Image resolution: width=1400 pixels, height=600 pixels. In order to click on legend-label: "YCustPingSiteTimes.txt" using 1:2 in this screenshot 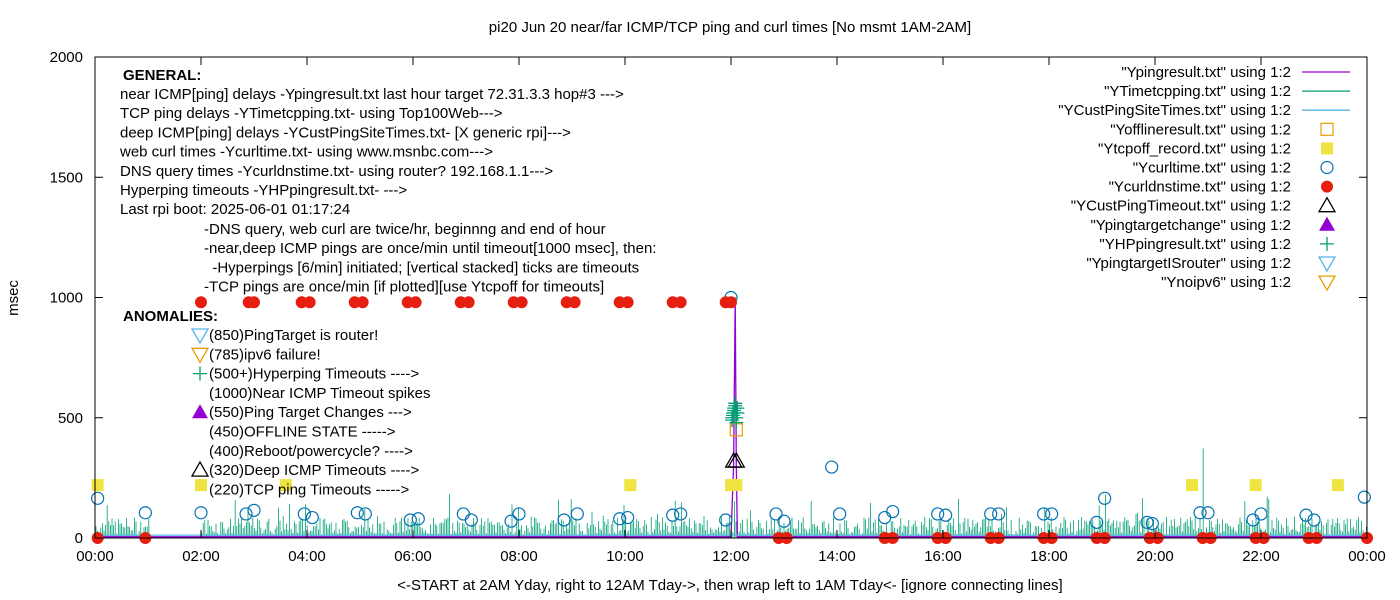, I will do `click(1174, 110)`.